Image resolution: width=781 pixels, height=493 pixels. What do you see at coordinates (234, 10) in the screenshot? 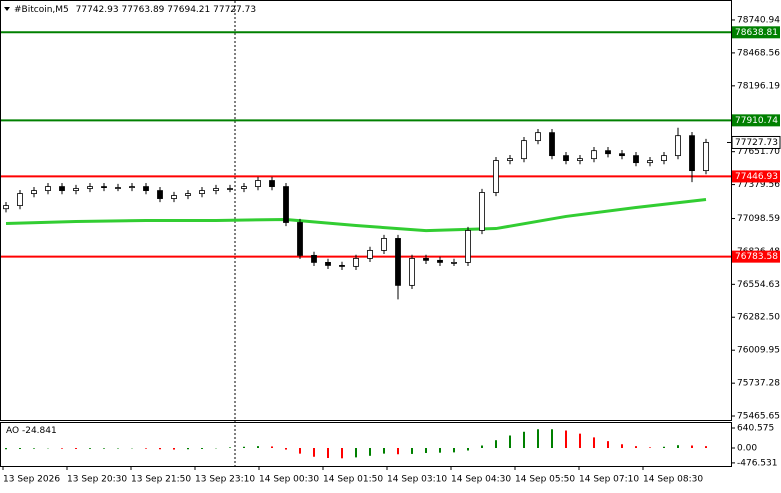
I see `close-value: 77727.73` at bounding box center [234, 10].